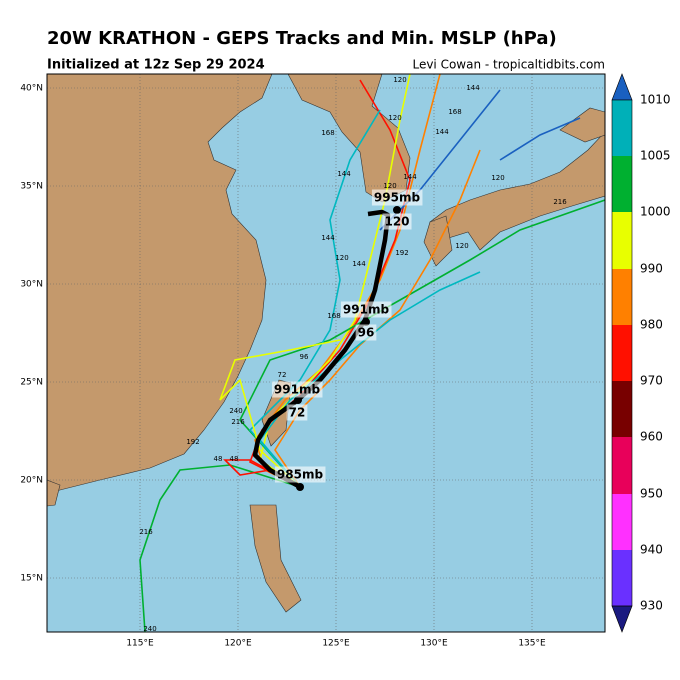 Image resolution: width=680 pixels, height=680 pixels. What do you see at coordinates (508, 65) in the screenshot?
I see `credit: Levi Cowan - tropicaltidbits.com` at bounding box center [508, 65].